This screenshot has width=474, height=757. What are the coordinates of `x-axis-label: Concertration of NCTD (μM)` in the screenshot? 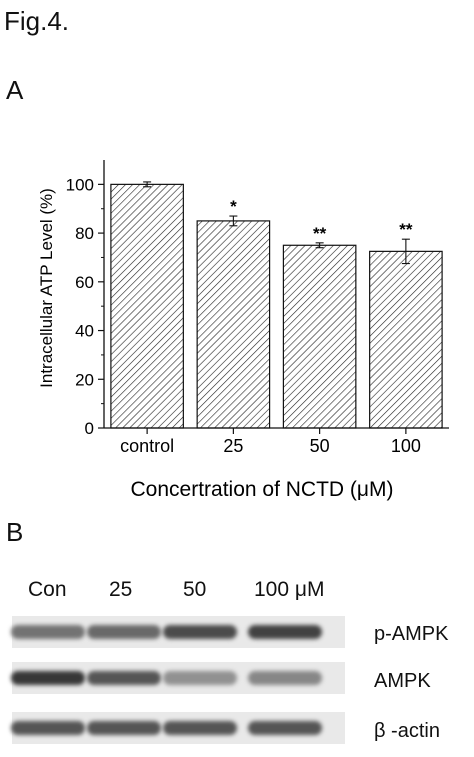 It's located at (262, 489).